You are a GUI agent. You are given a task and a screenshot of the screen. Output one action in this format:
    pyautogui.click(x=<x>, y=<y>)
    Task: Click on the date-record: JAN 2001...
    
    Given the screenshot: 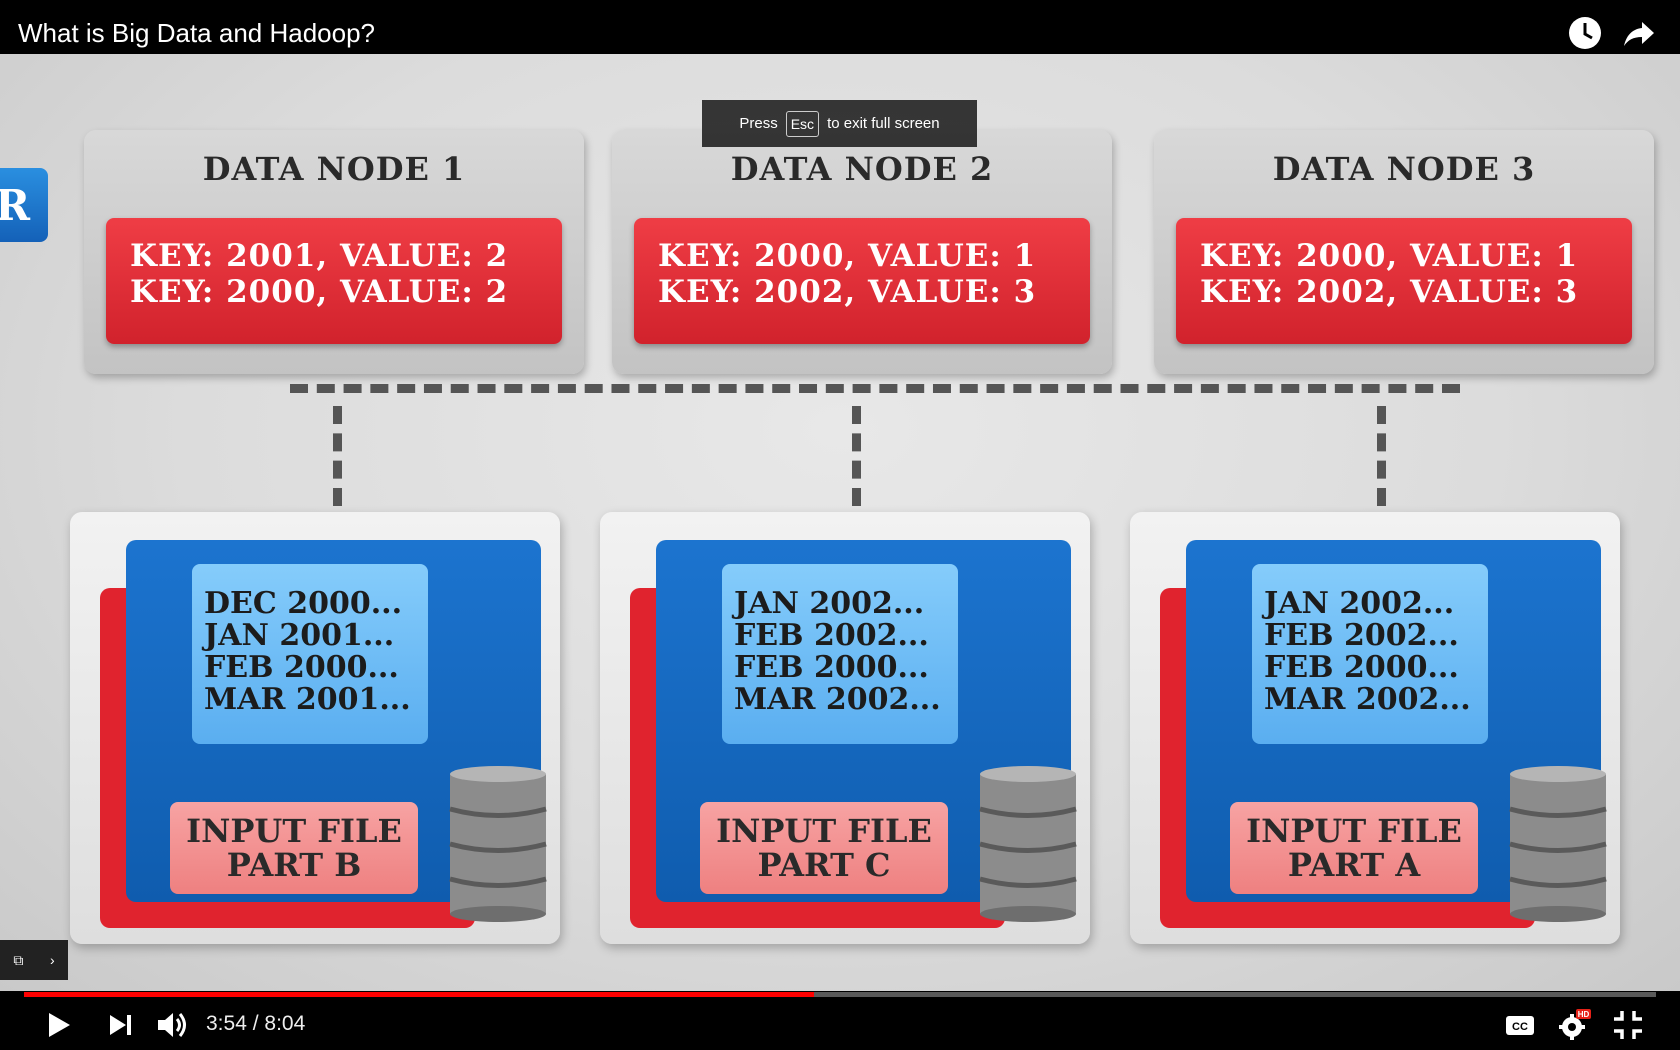 What is the action you would take?
    pyautogui.click(x=299, y=635)
    